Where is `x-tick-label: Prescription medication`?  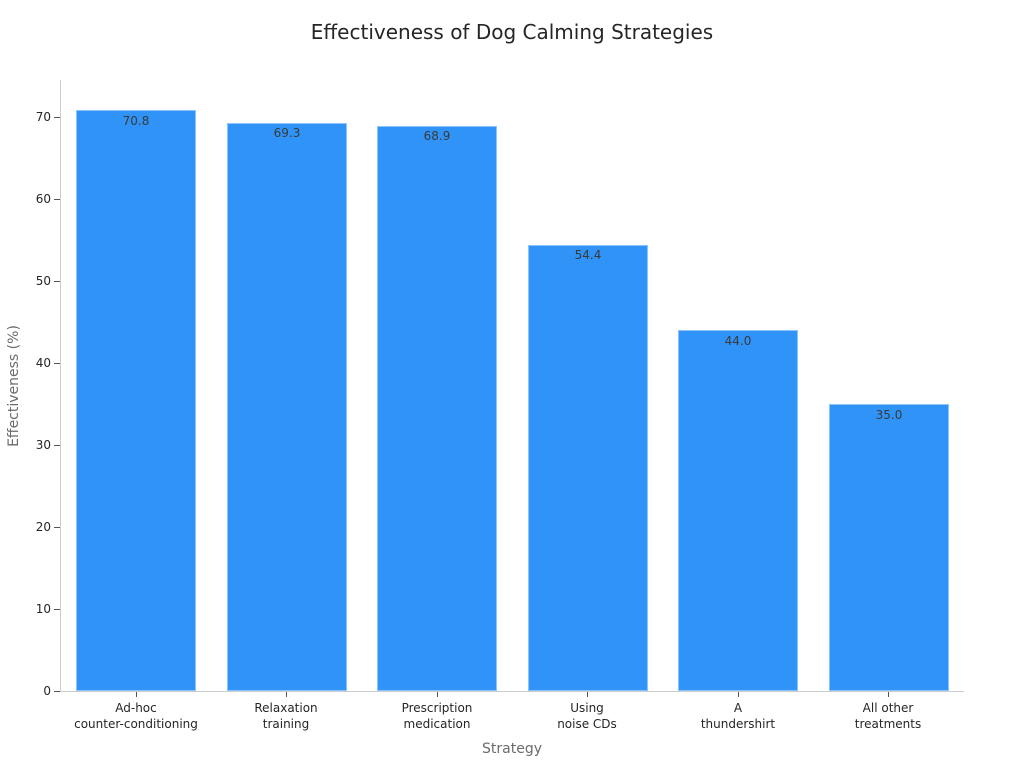 x-tick-label: Prescription medication is located at coordinates (437, 716).